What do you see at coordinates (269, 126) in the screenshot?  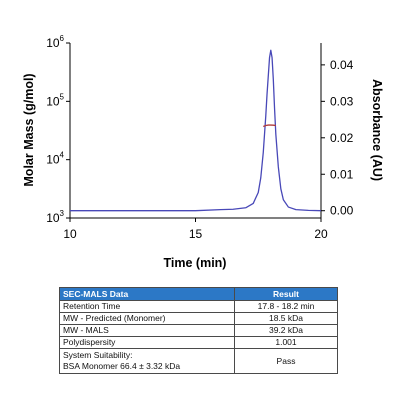 I see `molar-mass-series-line` at bounding box center [269, 126].